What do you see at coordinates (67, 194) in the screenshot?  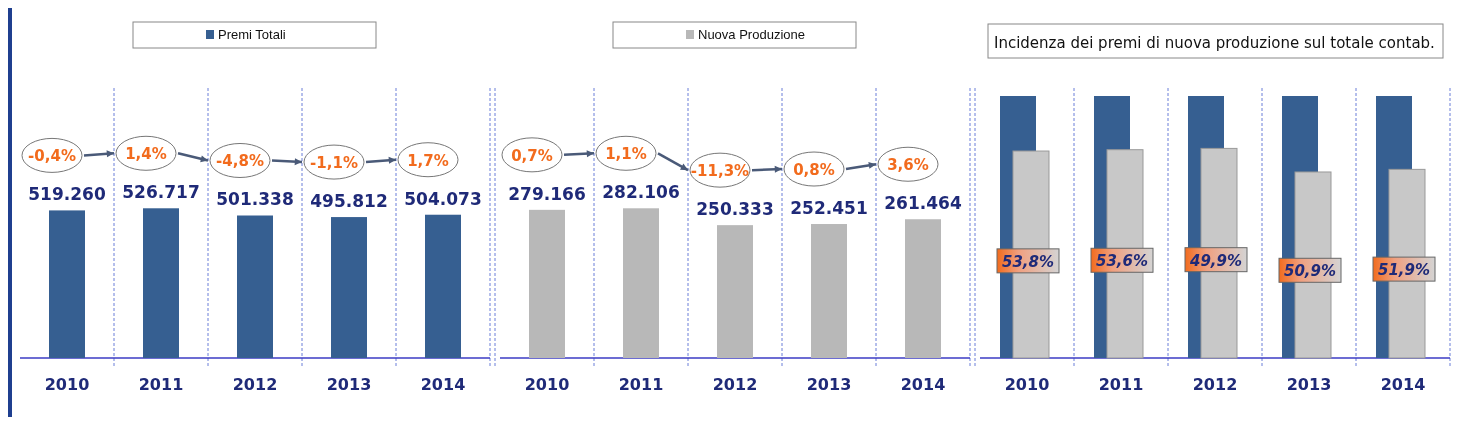 I see `data-label: 519.260` at bounding box center [67, 194].